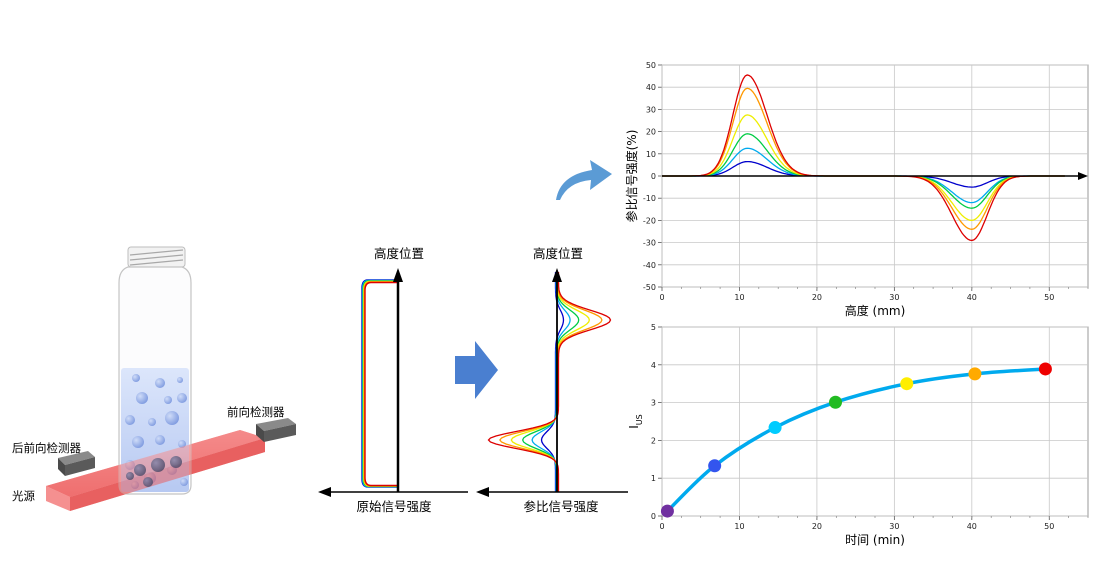 Image resolution: width=1120 pixels, height=569 pixels. What do you see at coordinates (558, 253) in the screenshot?
I see `ratio-y-label: 高度位置` at bounding box center [558, 253].